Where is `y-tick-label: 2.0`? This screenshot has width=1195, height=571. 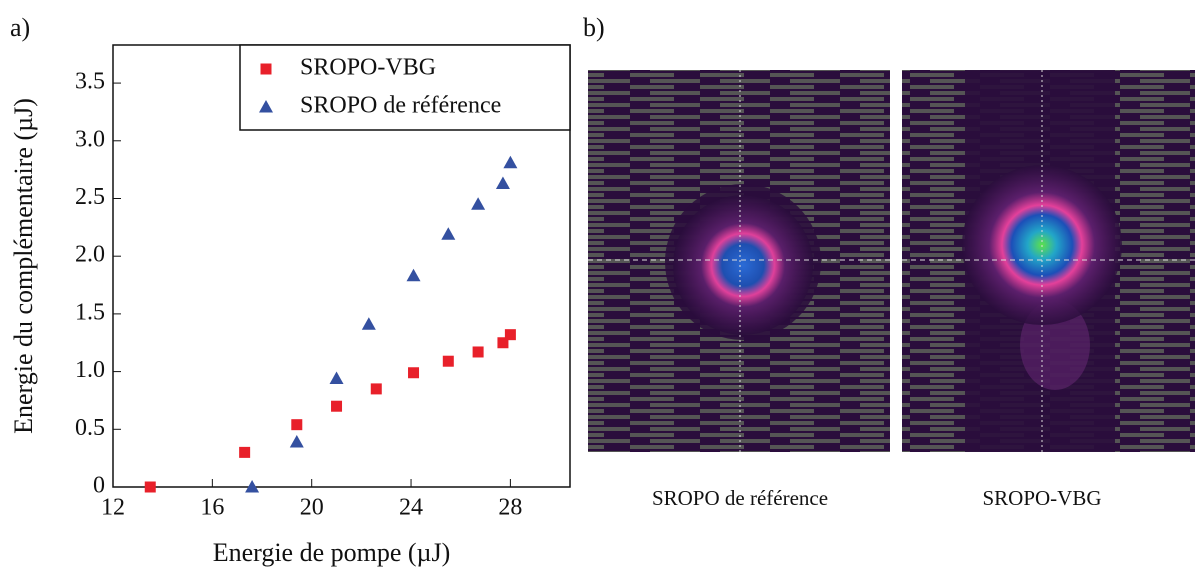 y-tick-label: 2.0 is located at coordinates (90, 255).